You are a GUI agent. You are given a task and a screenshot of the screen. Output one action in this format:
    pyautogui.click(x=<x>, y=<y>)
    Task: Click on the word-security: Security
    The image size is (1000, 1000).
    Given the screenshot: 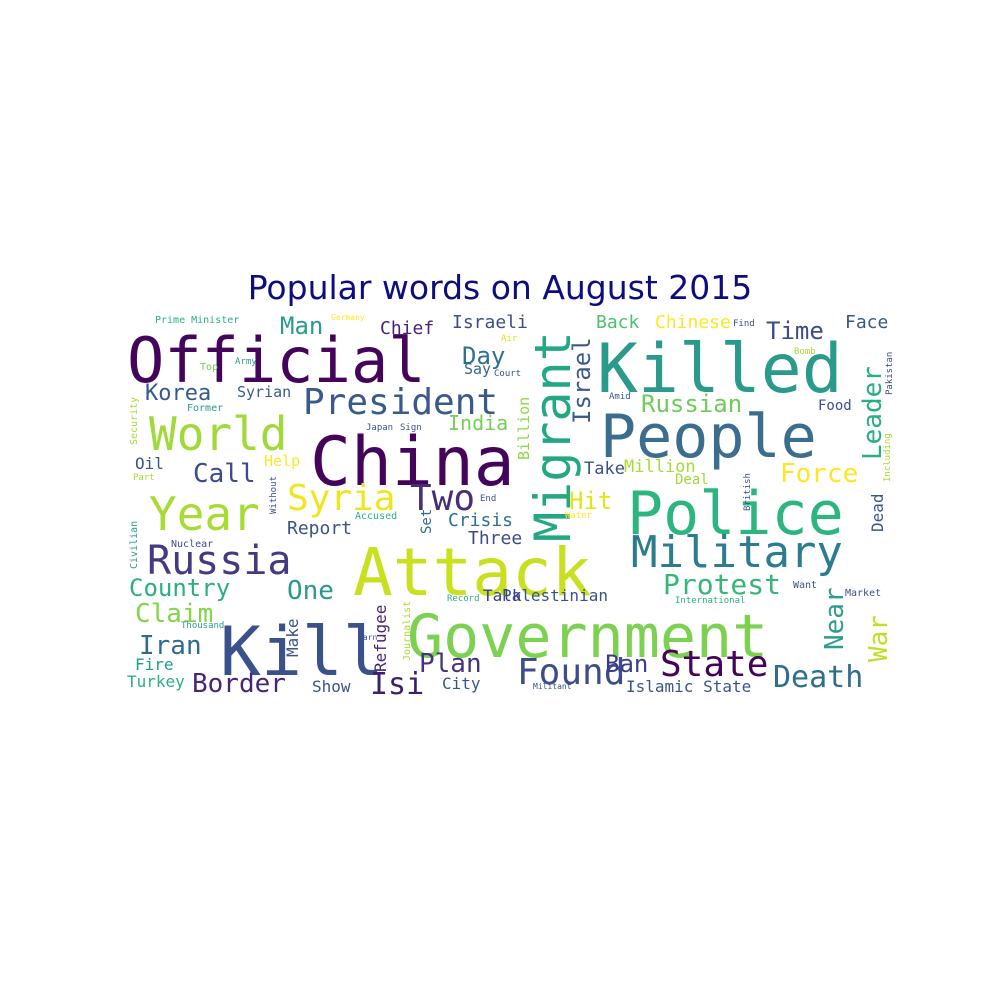 What is the action you would take?
    pyautogui.click(x=134, y=421)
    